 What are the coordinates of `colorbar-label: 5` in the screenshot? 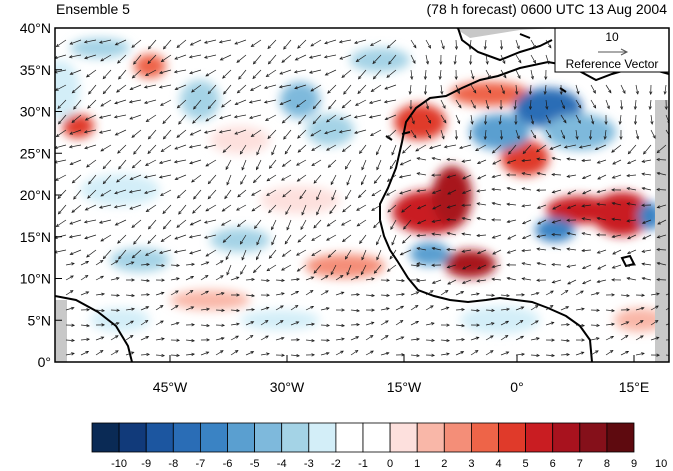 It's located at (526, 464).